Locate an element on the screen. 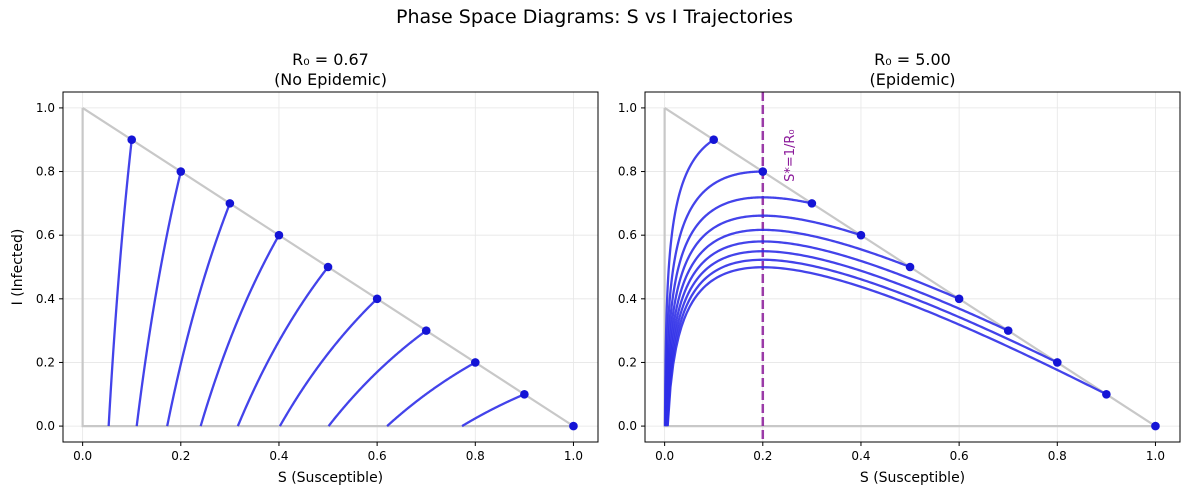 The height and width of the screenshot is (495, 1189). y-axis-label: I (Infected) is located at coordinates (18, 267).